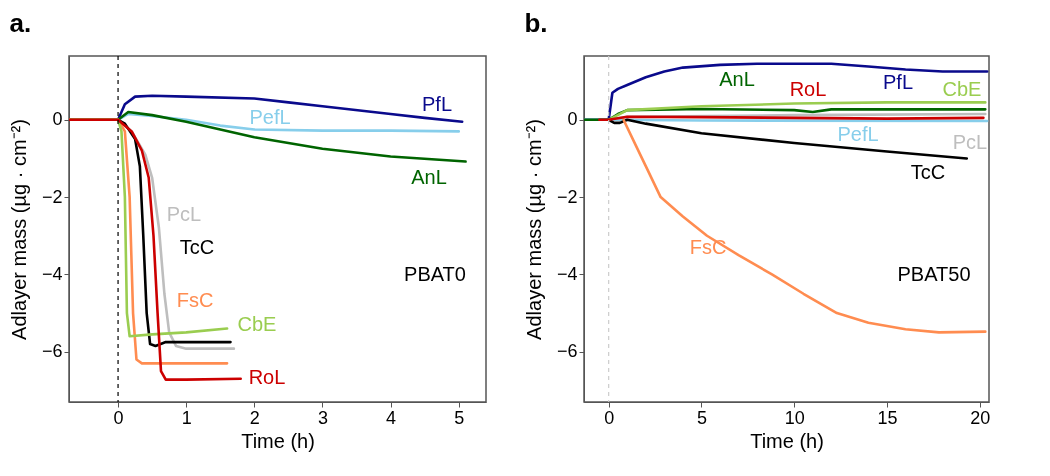  What do you see at coordinates (980, 417) in the screenshot?
I see `x-tick-label: 20` at bounding box center [980, 417].